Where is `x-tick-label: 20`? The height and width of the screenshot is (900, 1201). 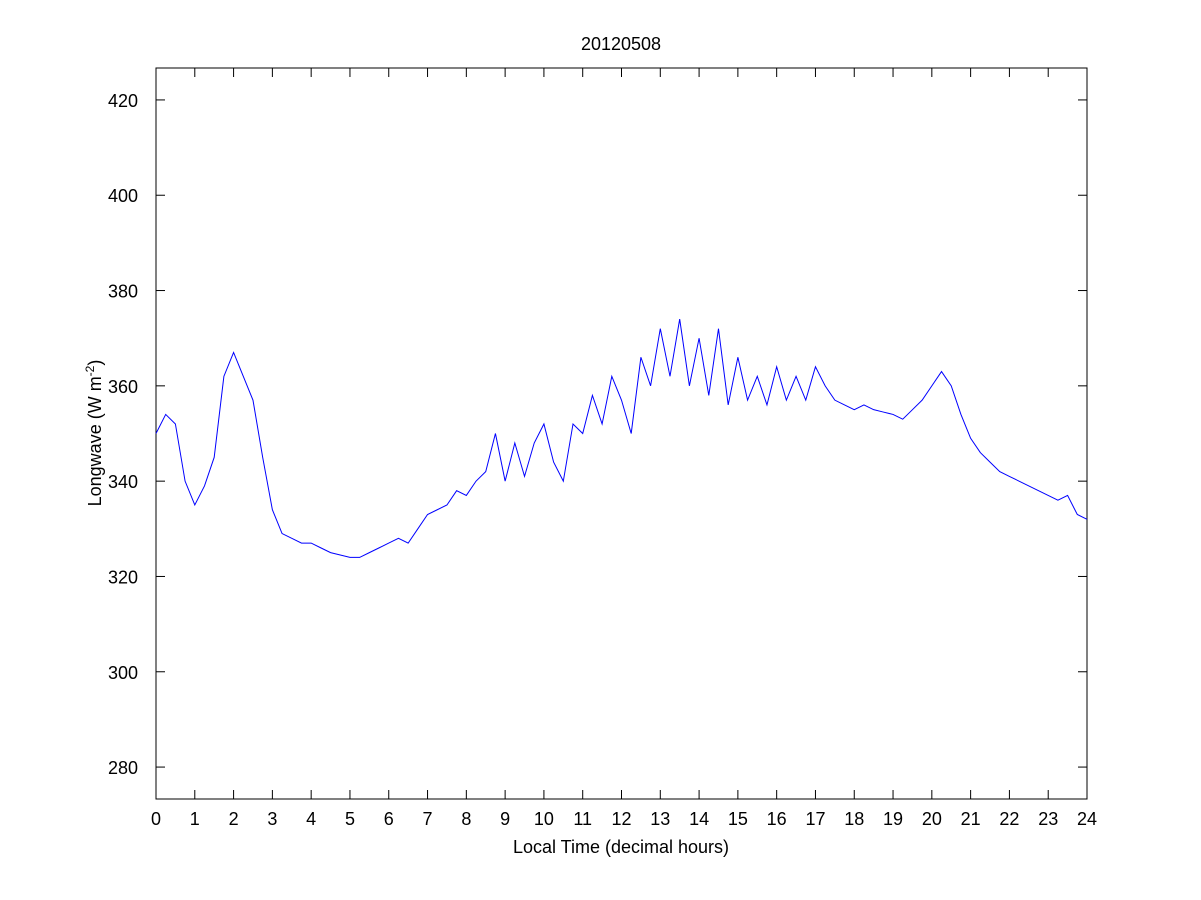
x-tick-label: 20 is located at coordinates (932, 819).